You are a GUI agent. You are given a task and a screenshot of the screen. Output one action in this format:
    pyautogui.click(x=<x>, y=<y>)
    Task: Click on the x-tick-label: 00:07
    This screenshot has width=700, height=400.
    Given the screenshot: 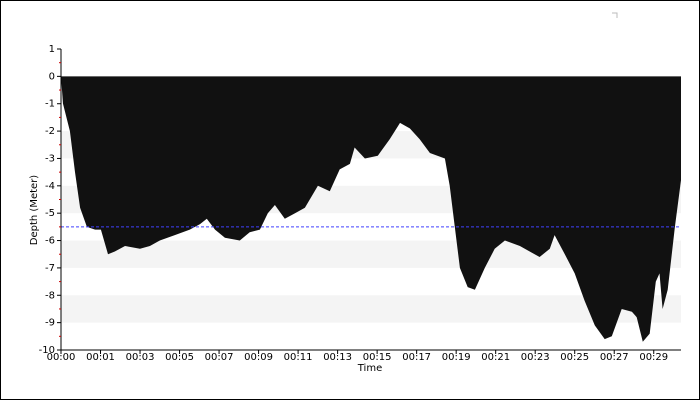 What is the action you would take?
    pyautogui.click(x=219, y=357)
    